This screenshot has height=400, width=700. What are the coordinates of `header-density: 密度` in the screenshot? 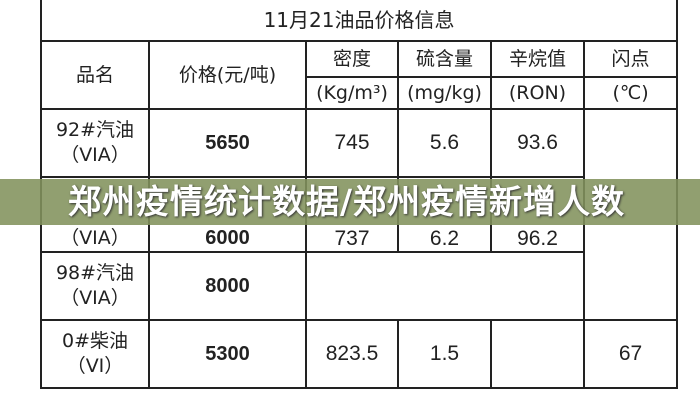 It's located at (352, 59).